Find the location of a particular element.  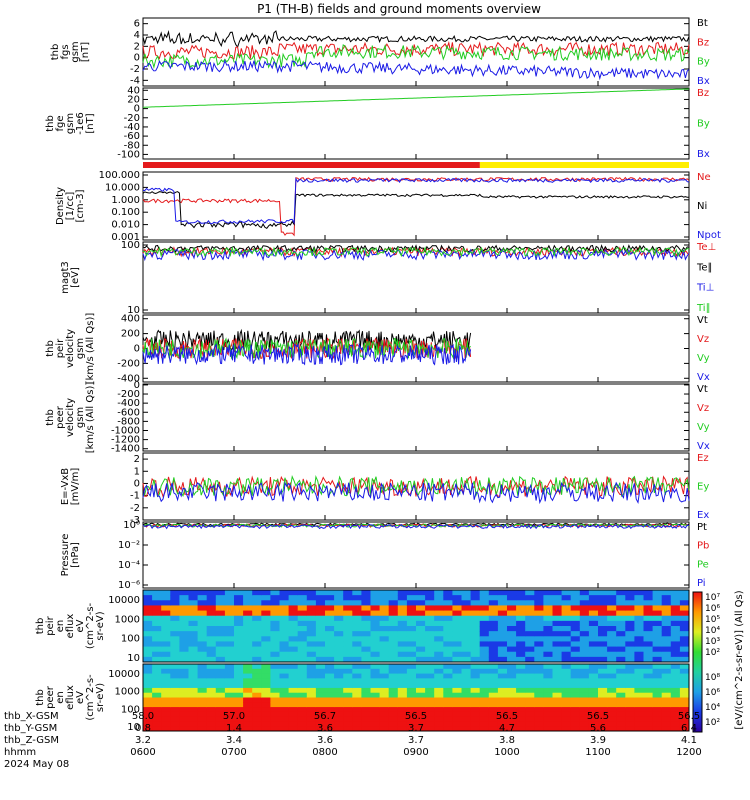

legend-Ti∥: Ti∥ is located at coordinates (703, 308).